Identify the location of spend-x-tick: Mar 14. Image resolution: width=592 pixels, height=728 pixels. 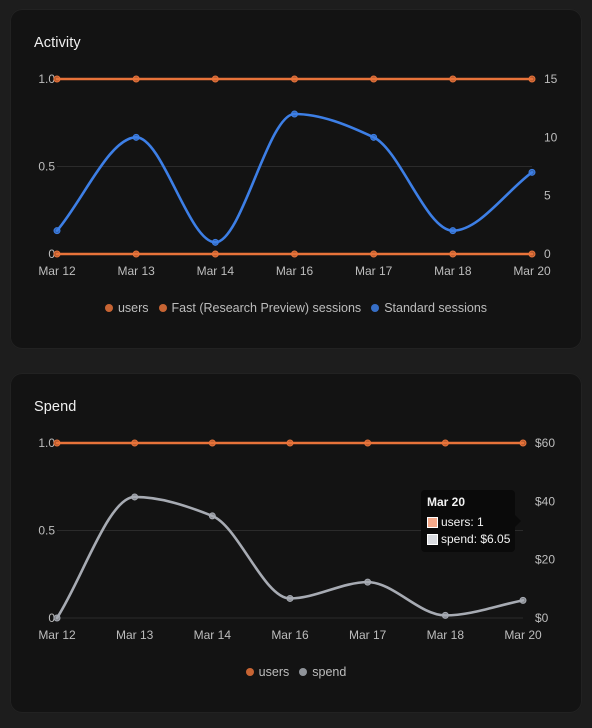
(213, 635).